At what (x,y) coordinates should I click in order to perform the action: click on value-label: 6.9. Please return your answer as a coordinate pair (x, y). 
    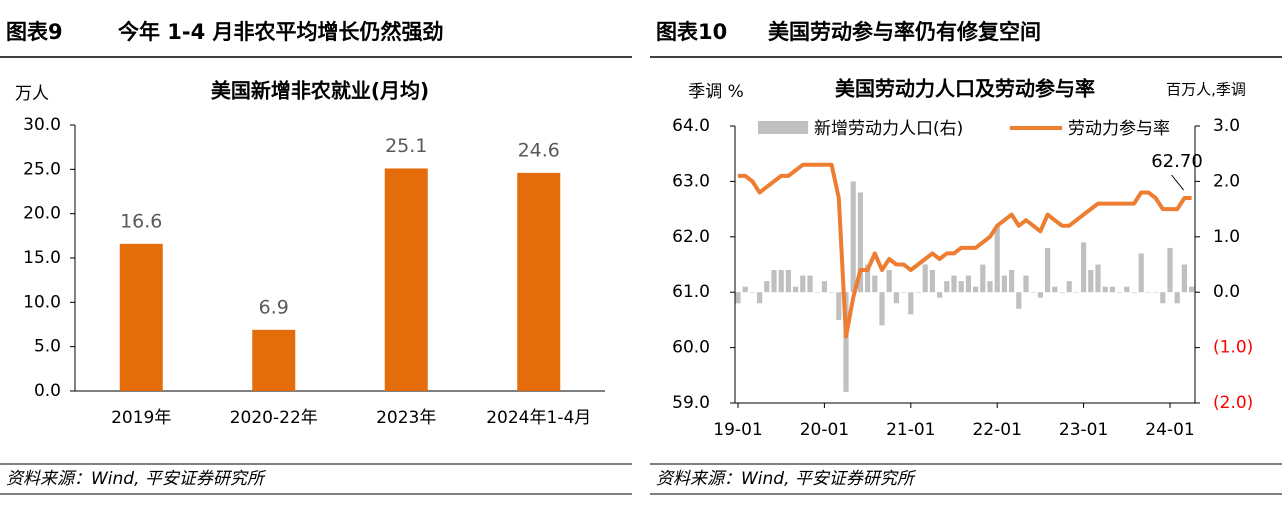
    Looking at the image, I should click on (274, 307).